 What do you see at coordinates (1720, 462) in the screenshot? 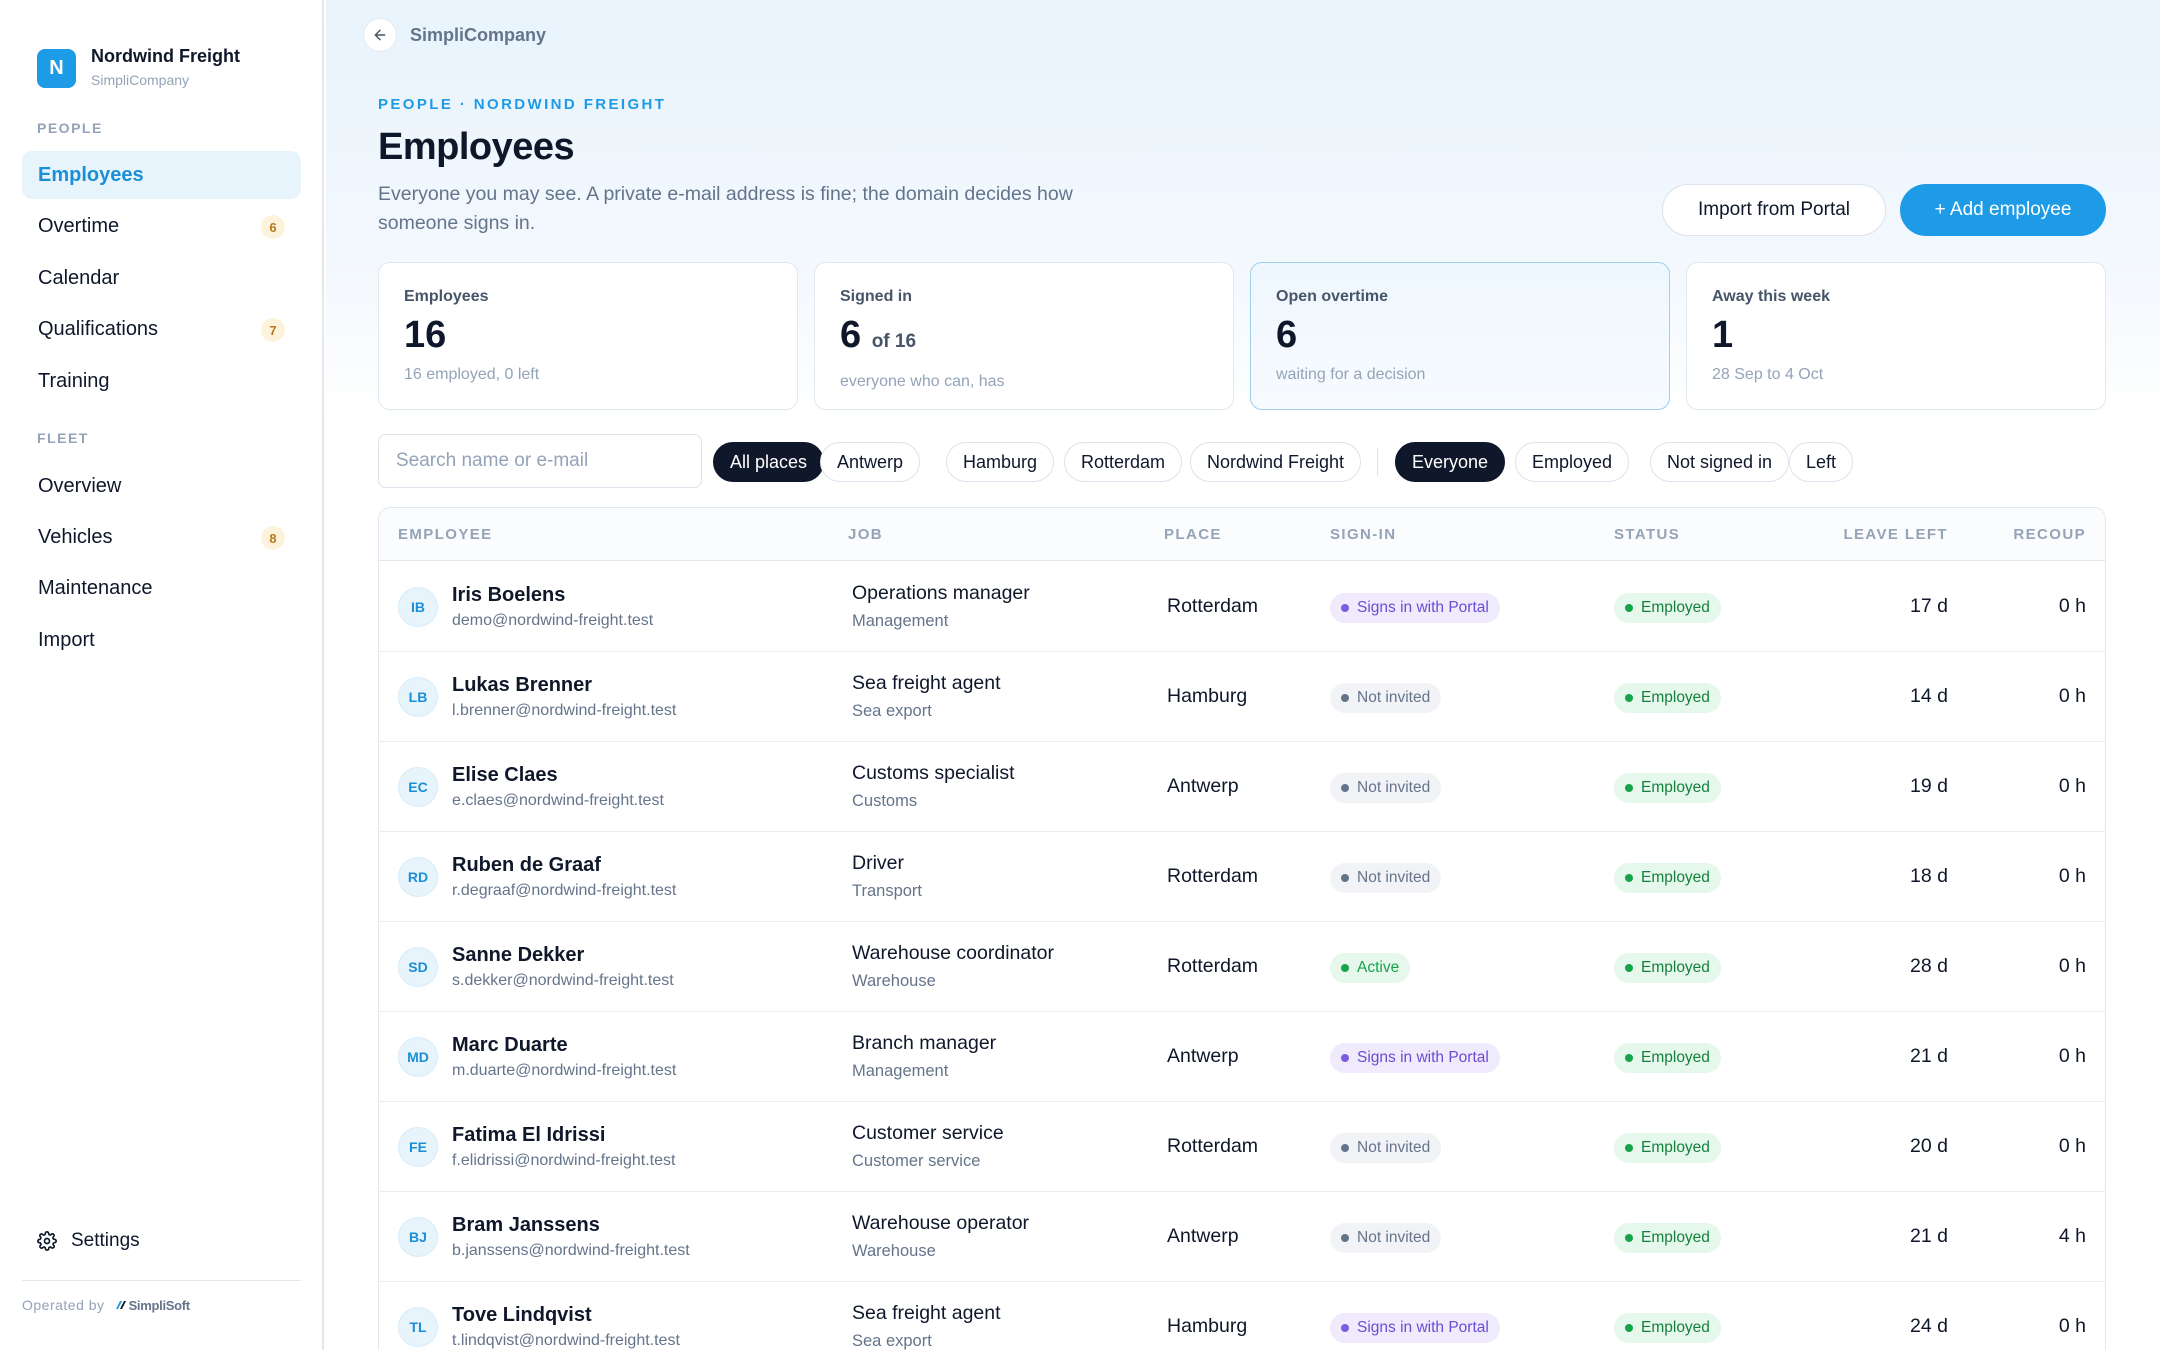
I see `filter-chip-not-signed-in: Not signed in` at bounding box center [1720, 462].